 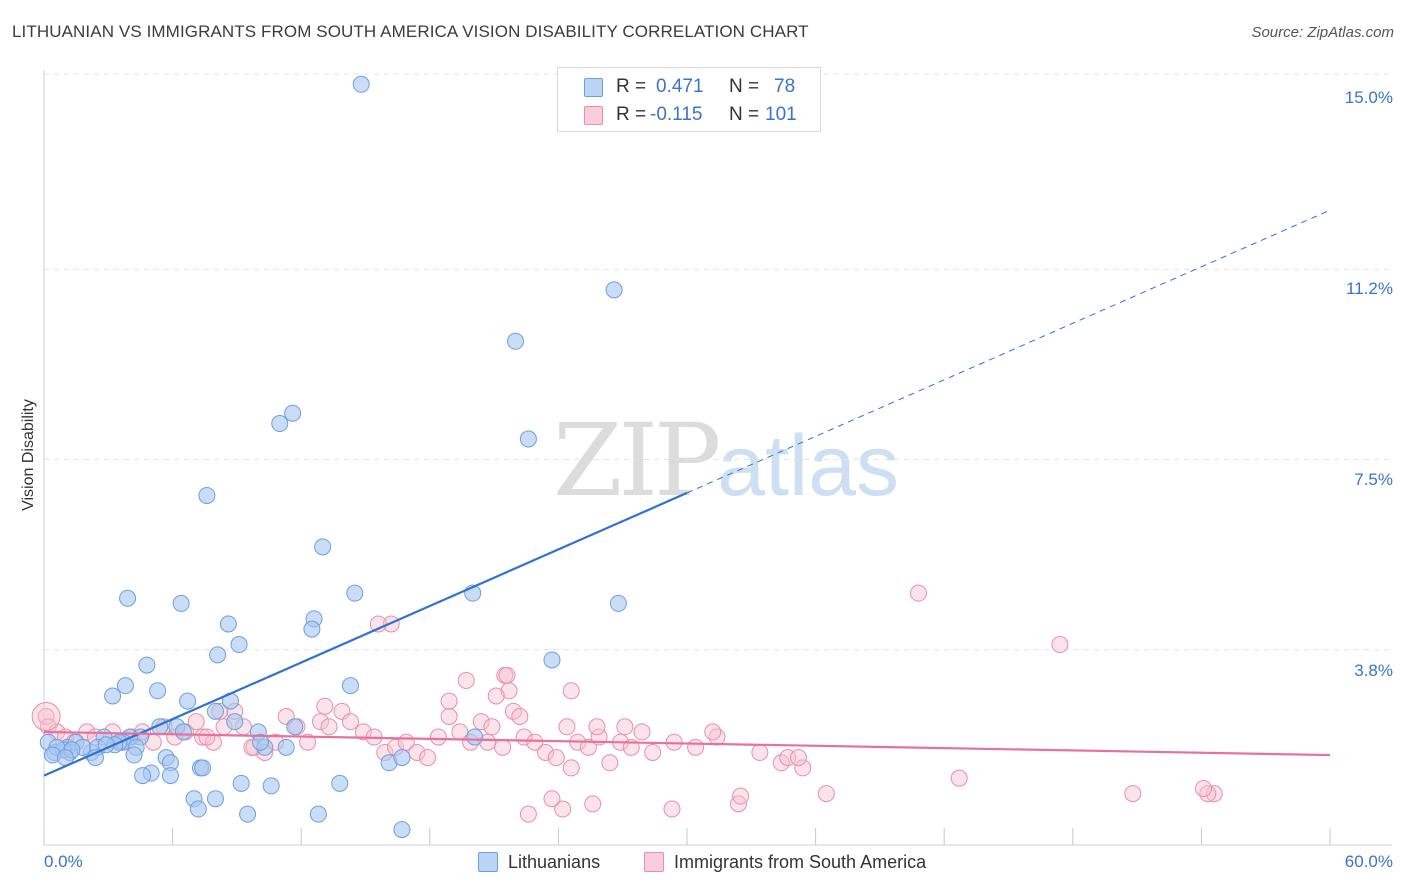 What do you see at coordinates (676, 114) in the screenshot?
I see `r-value: -0.115` at bounding box center [676, 114].